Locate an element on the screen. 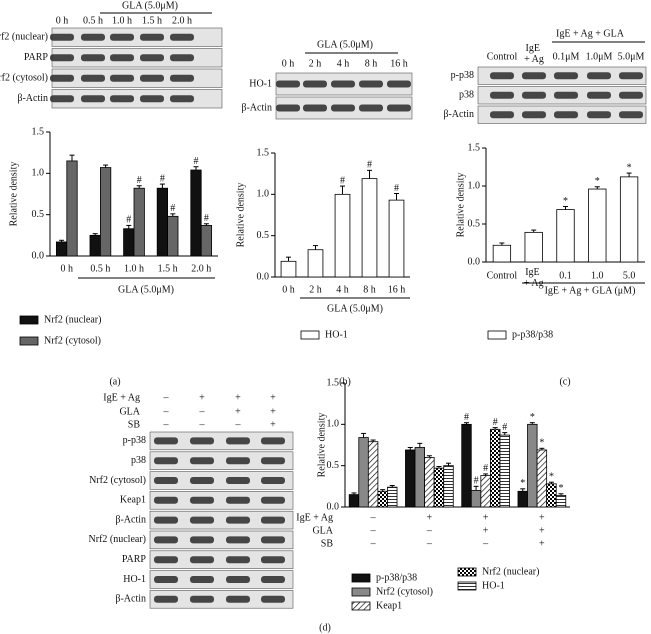 Image resolution: width=651 pixels, height=634 pixels. blot-row-label: Keap1 is located at coordinates (133, 500).